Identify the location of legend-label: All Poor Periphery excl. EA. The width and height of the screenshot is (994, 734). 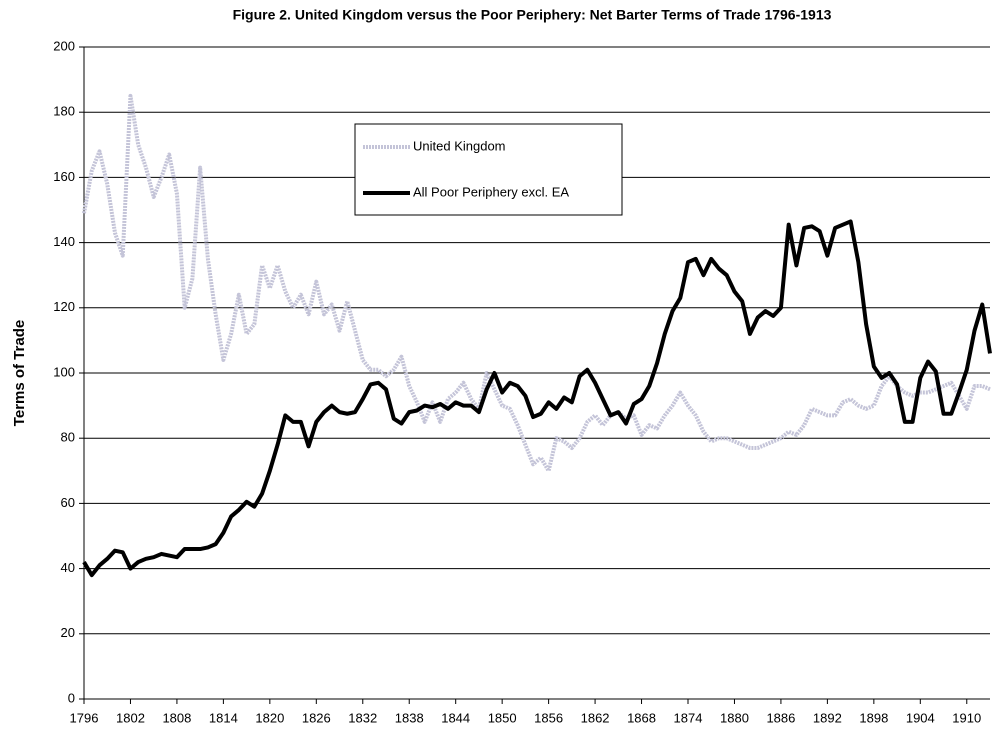
(491, 191).